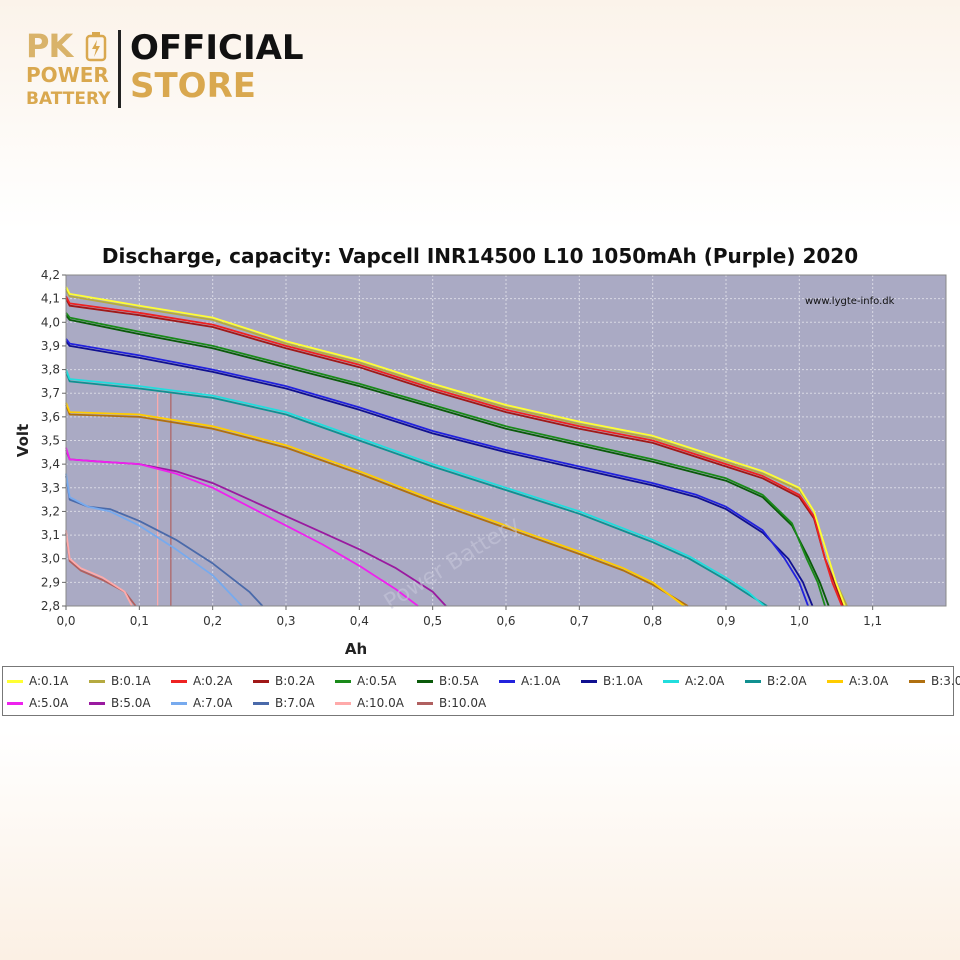  I want to click on legend-item: B:7.0A, so click(294, 703).